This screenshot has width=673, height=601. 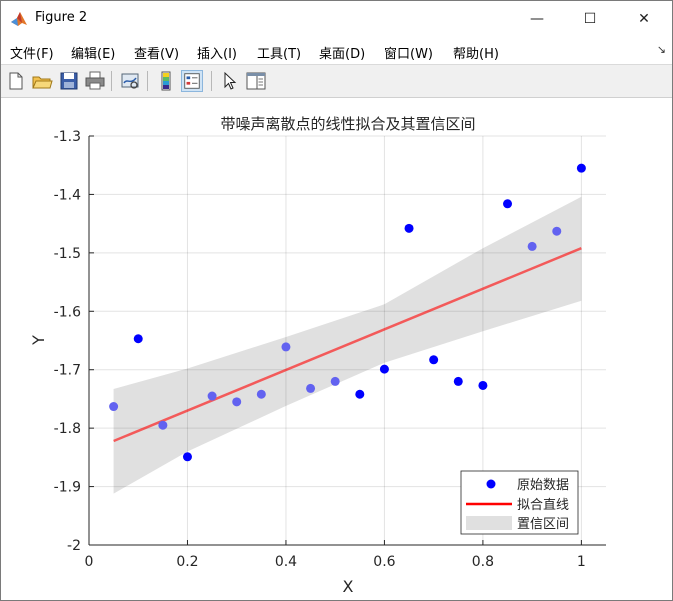 What do you see at coordinates (16, 81) in the screenshot?
I see `new-figure-icon` at bounding box center [16, 81].